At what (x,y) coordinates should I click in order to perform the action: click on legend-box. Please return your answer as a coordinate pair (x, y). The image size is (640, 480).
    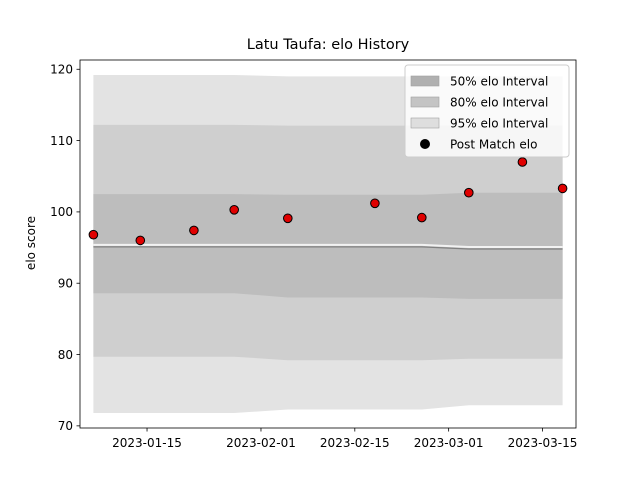
    Looking at the image, I should click on (487, 111).